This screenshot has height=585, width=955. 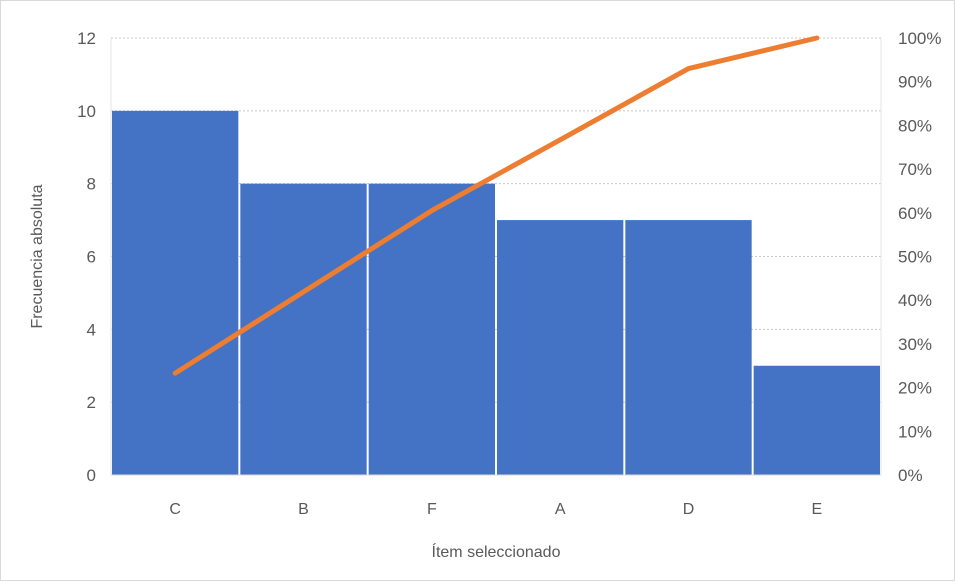 I want to click on y2-tick-label: 20%, so click(x=915, y=388).